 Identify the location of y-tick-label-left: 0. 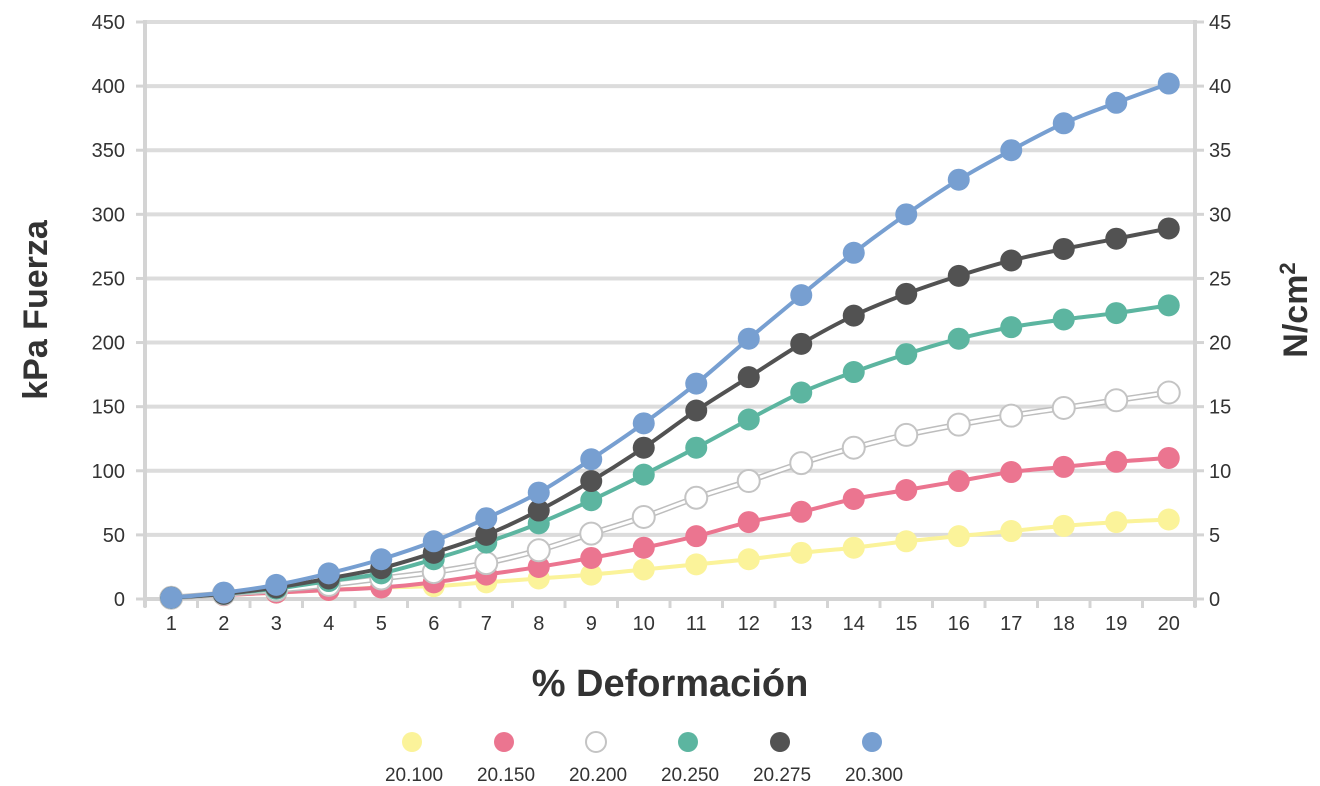
(119, 600).